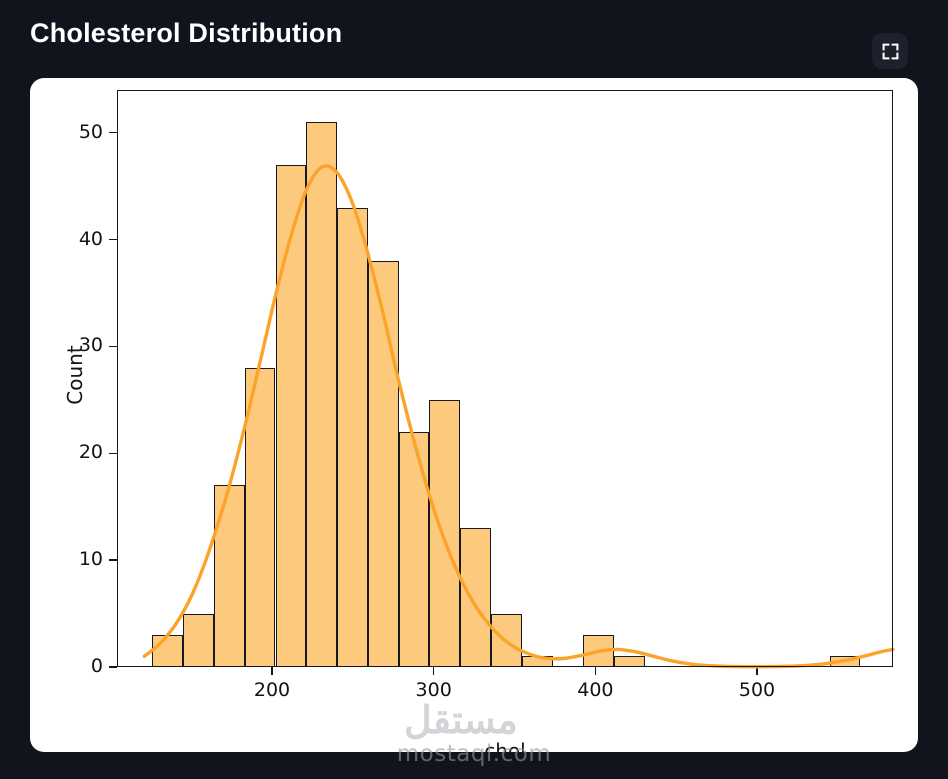 Image resolution: width=948 pixels, height=779 pixels. I want to click on y-tick-label: 20, so click(90, 452).